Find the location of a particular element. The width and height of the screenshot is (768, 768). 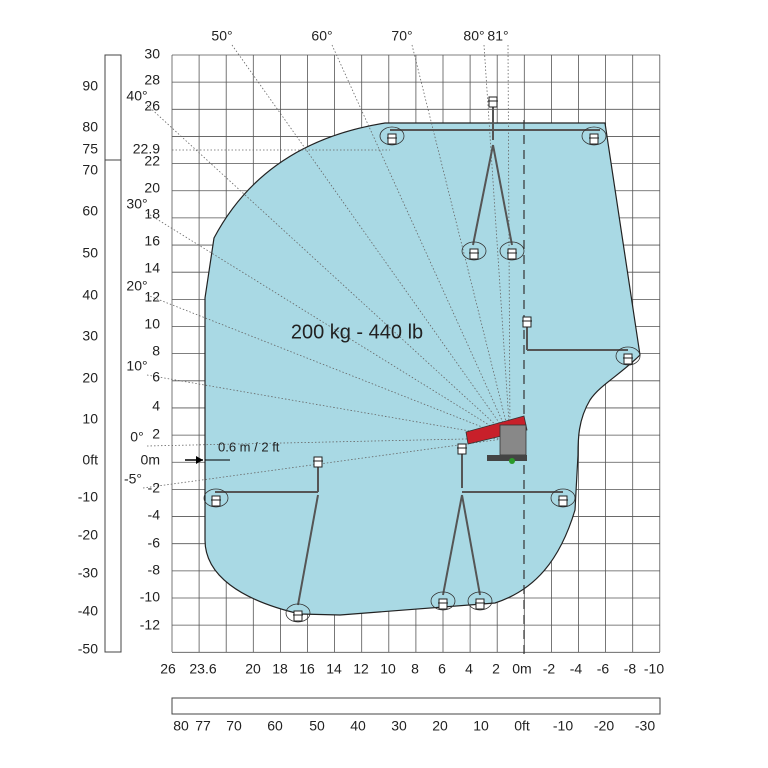

reach-ft-label: 50 is located at coordinates (317, 726).